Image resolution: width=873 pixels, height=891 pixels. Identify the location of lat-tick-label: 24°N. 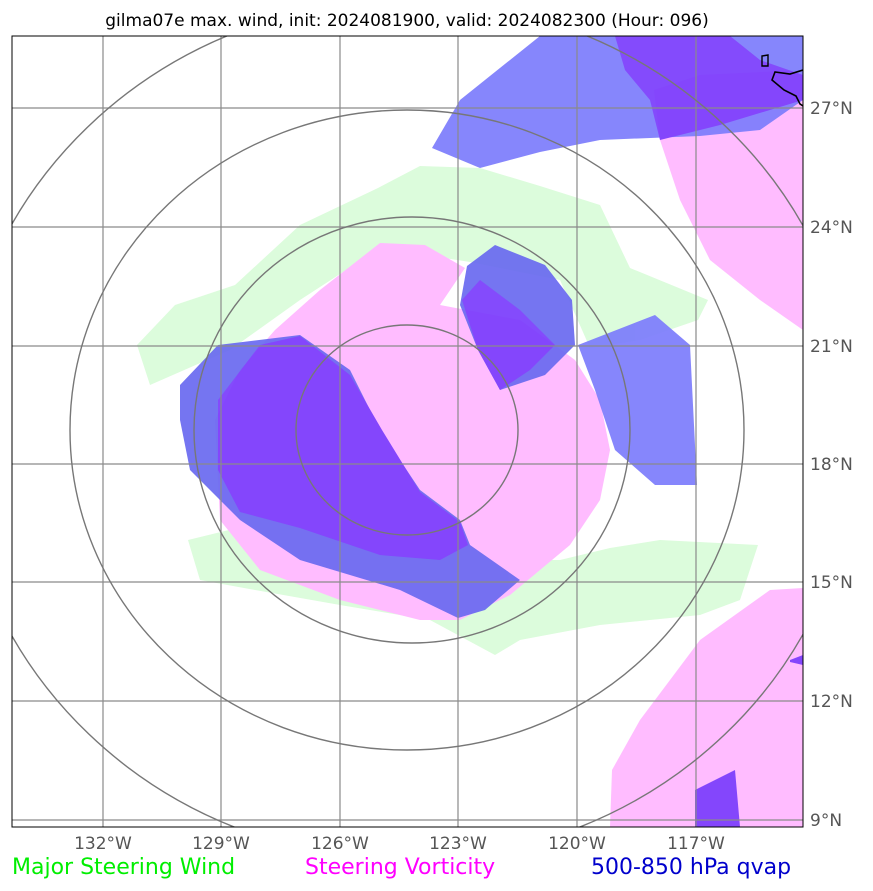
(831, 228).